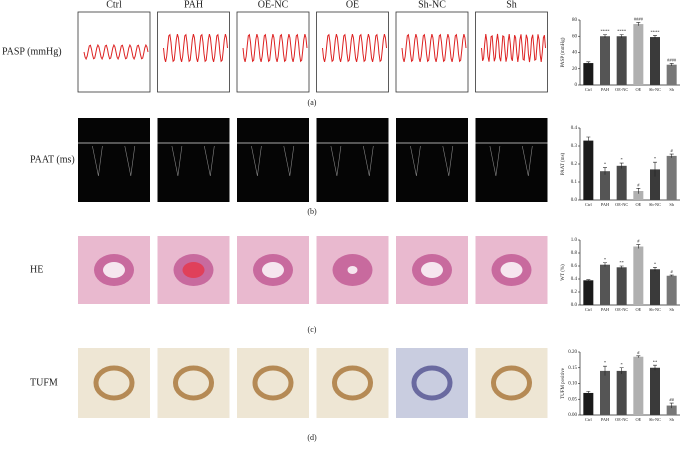  I want to click on y-tick-label: 0.3, so click(574, 146).